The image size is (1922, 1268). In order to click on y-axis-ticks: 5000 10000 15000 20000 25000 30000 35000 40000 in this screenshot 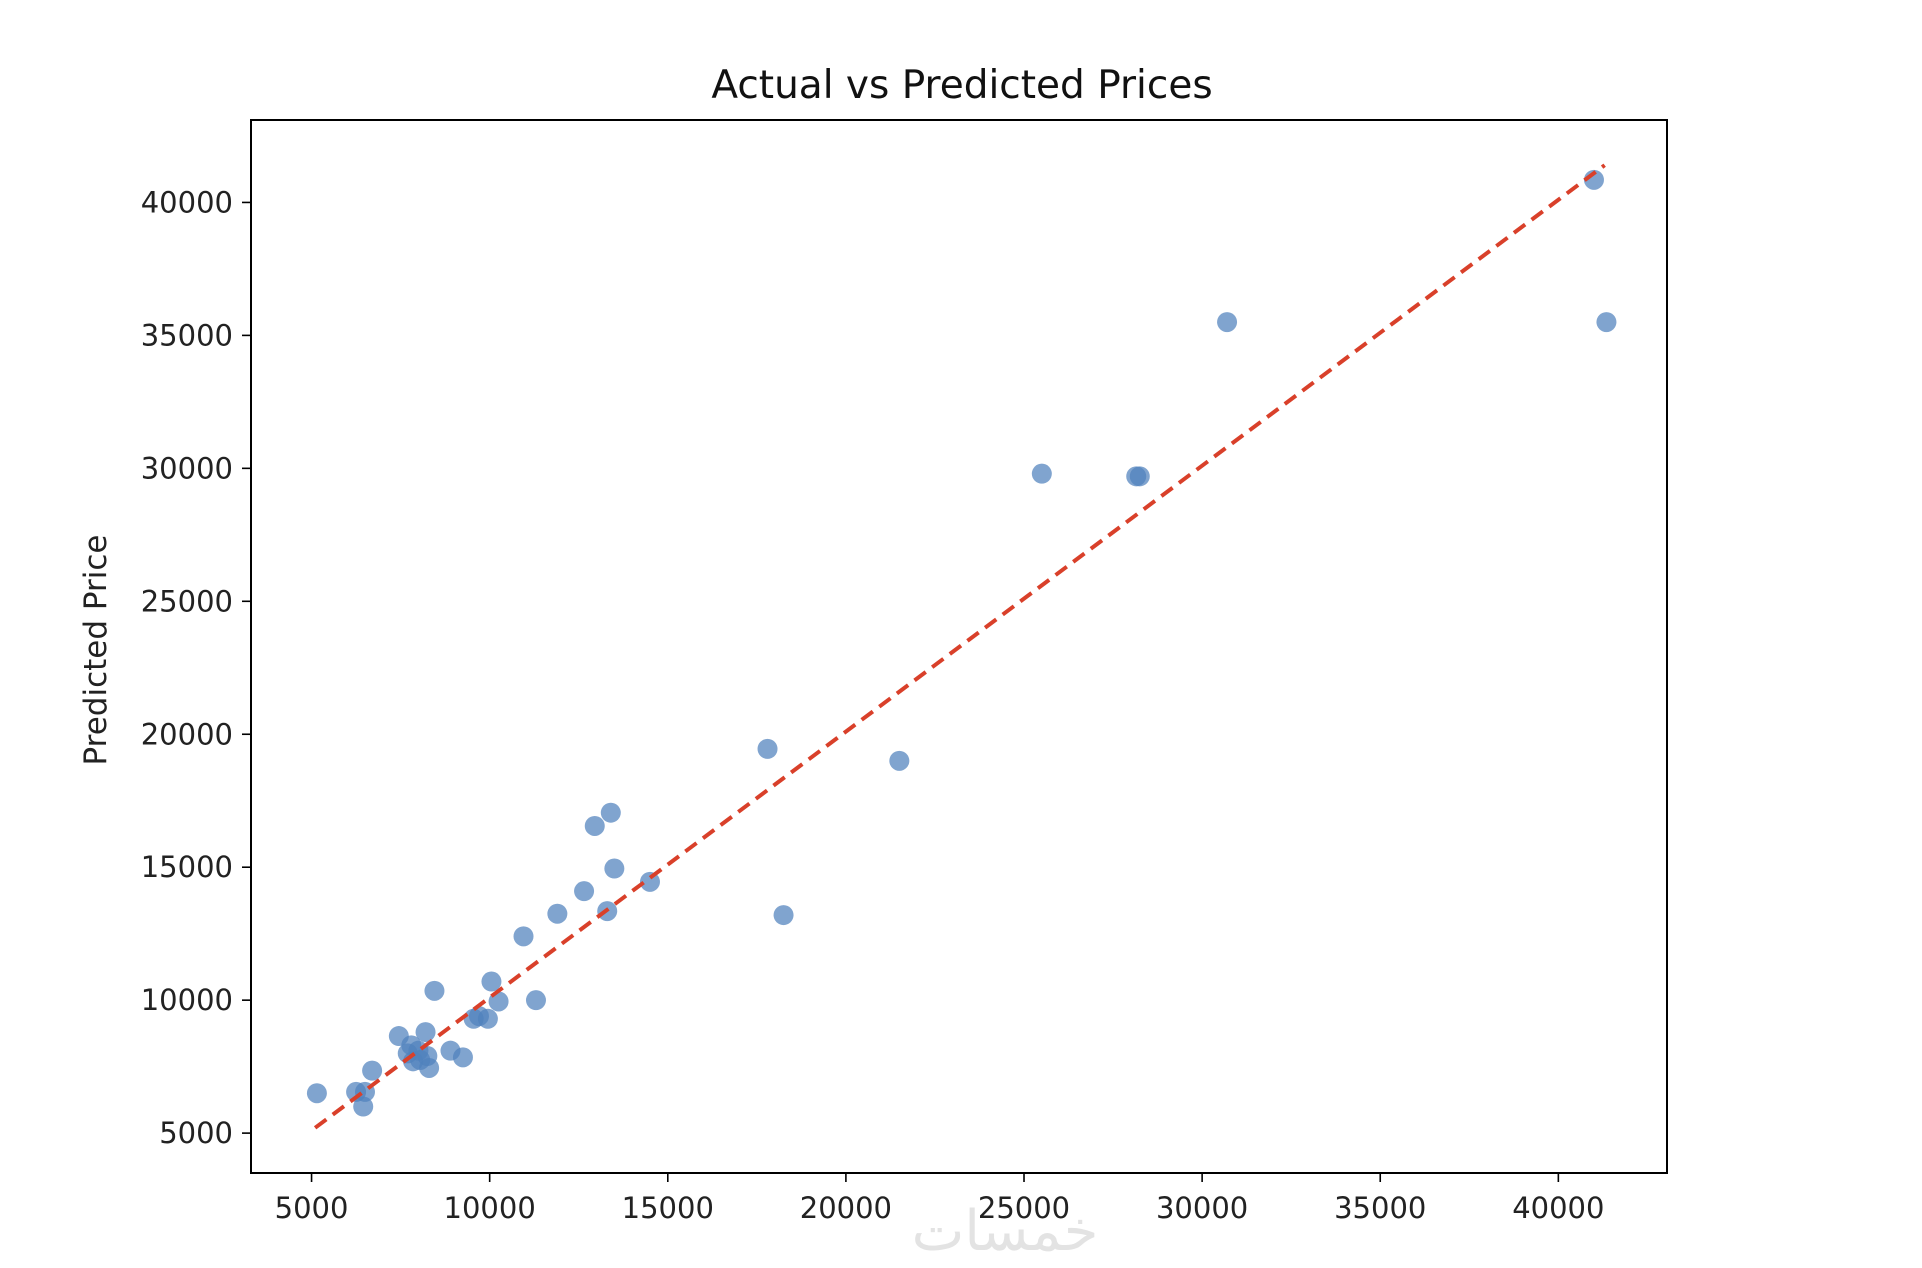, I will do `click(196, 667)`.